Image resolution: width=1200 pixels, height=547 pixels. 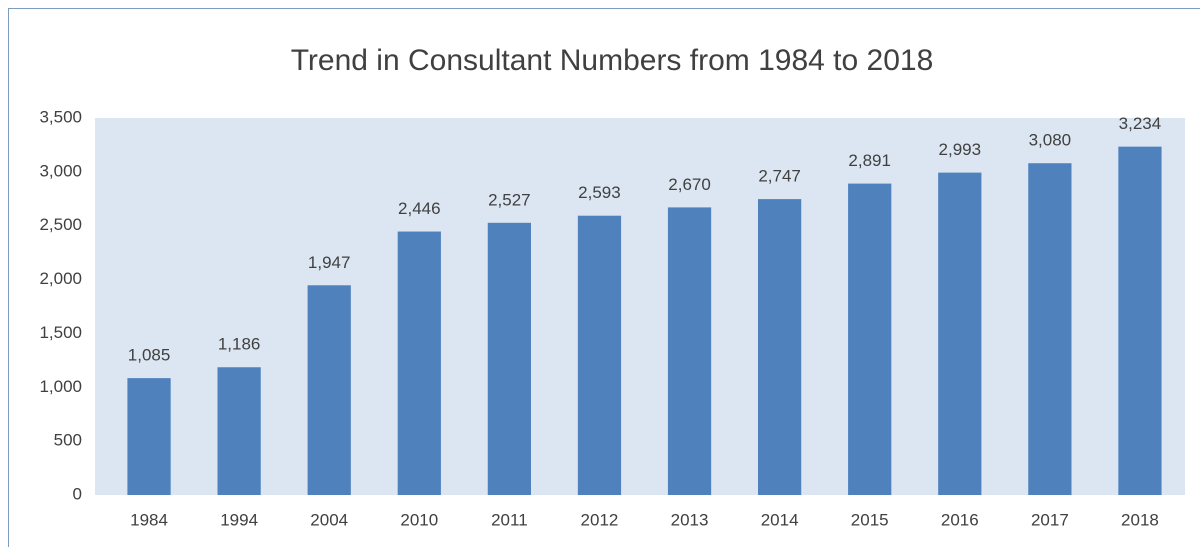 What do you see at coordinates (870, 519) in the screenshot?
I see `x-tick-label: 2015` at bounding box center [870, 519].